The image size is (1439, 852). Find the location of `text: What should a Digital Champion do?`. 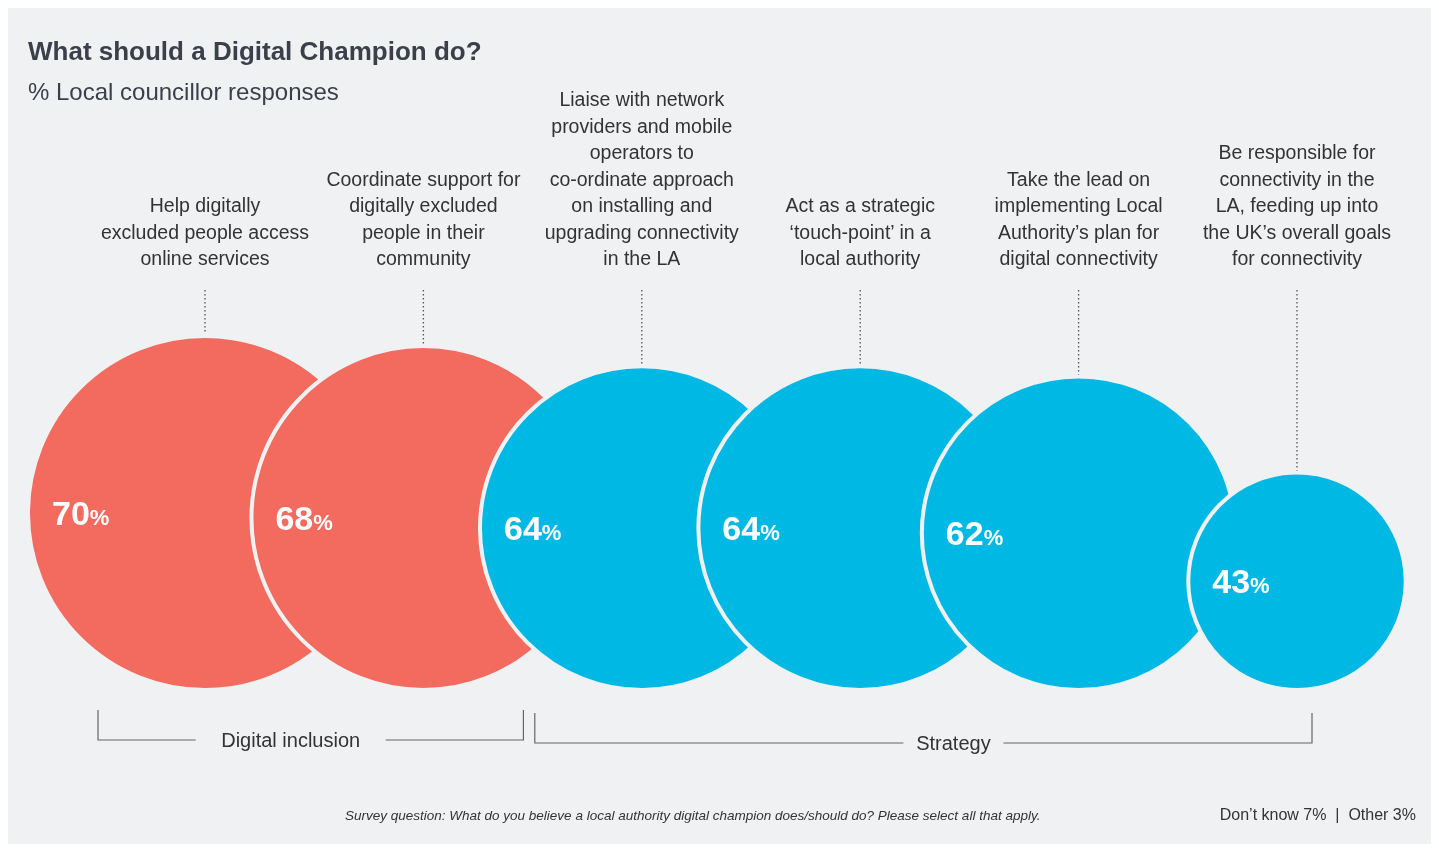

text: What should a Digital Champion do? is located at coordinates (255, 51).